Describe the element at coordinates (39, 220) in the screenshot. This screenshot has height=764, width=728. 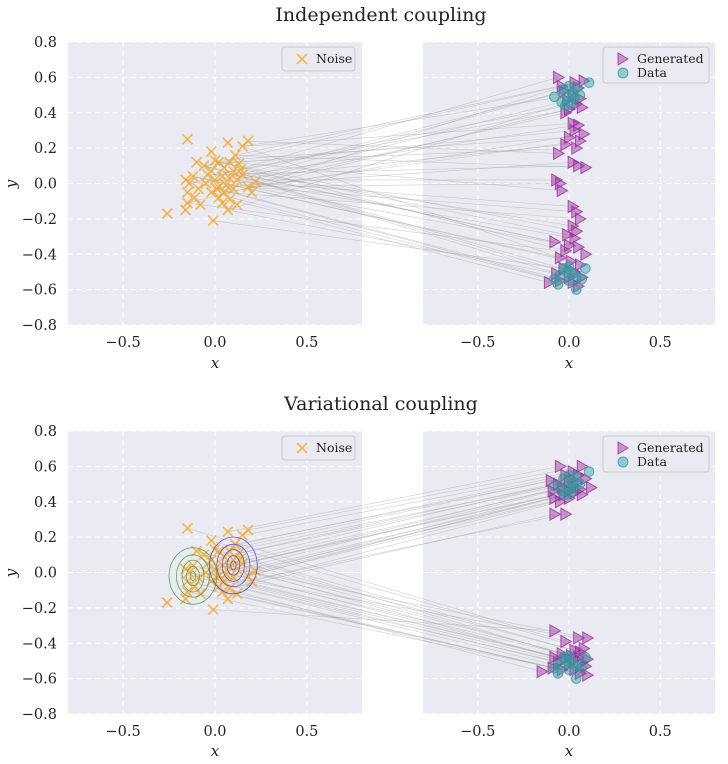
I see `y-tick-label: −0.2` at that location.